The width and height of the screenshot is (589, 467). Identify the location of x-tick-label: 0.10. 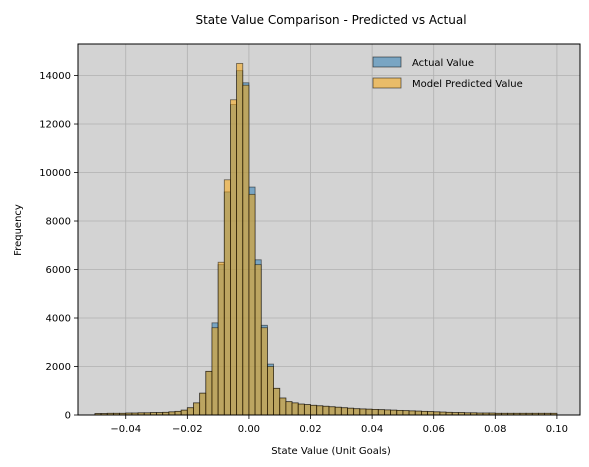
(557, 429).